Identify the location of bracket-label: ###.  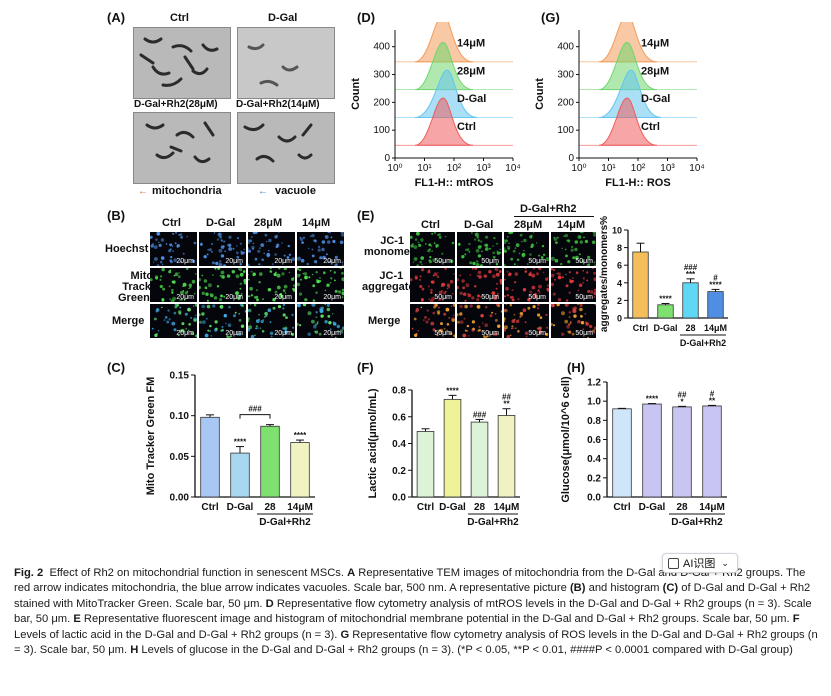
(255, 409).